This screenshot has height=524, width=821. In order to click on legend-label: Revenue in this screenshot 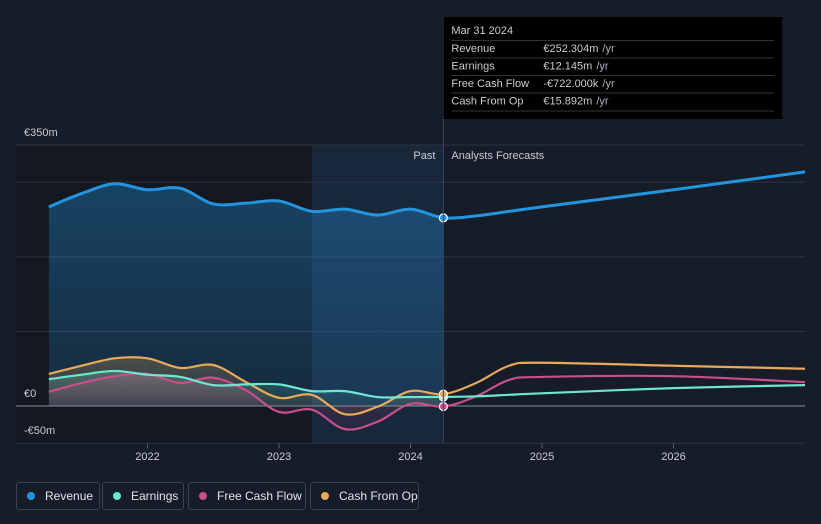, I will do `click(69, 496)`.